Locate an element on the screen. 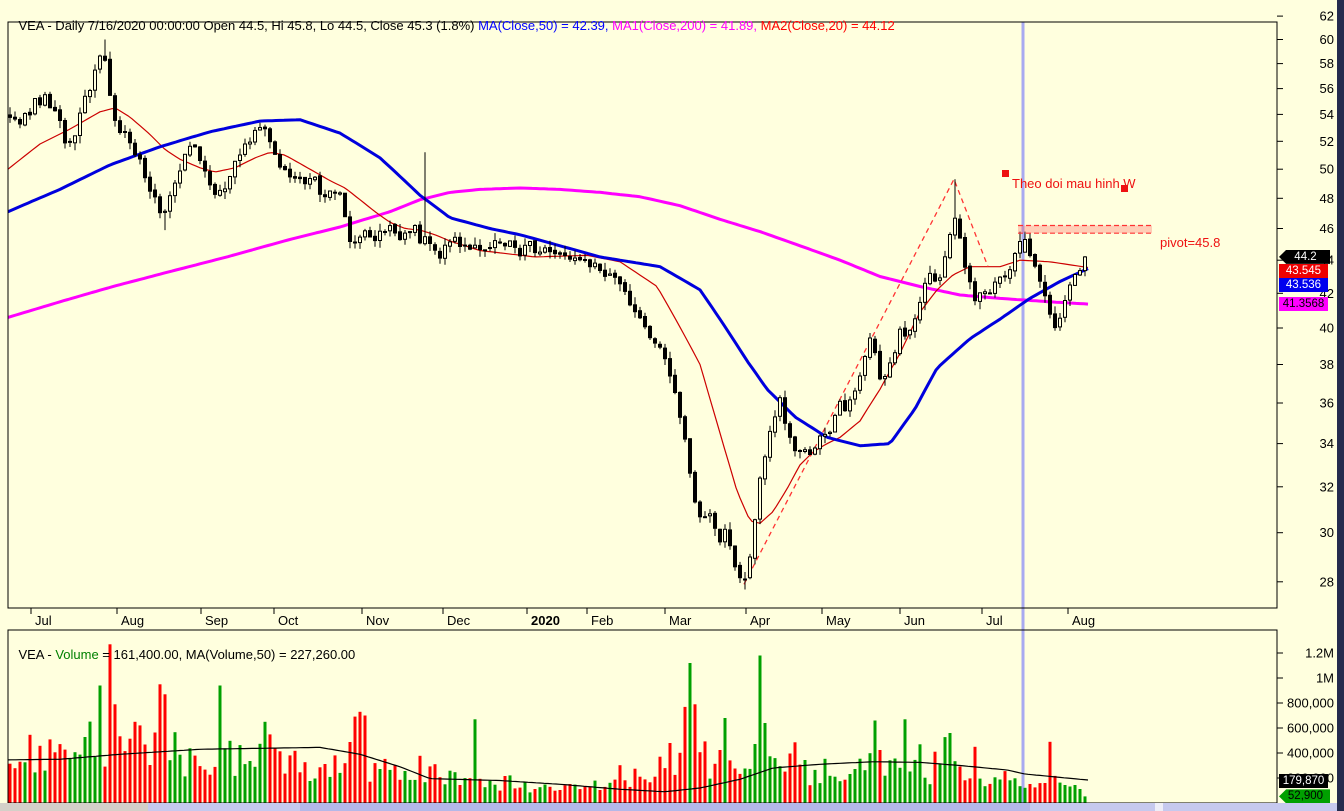 This screenshot has height=811, width=1344. pivot-band is located at coordinates (1085, 229).